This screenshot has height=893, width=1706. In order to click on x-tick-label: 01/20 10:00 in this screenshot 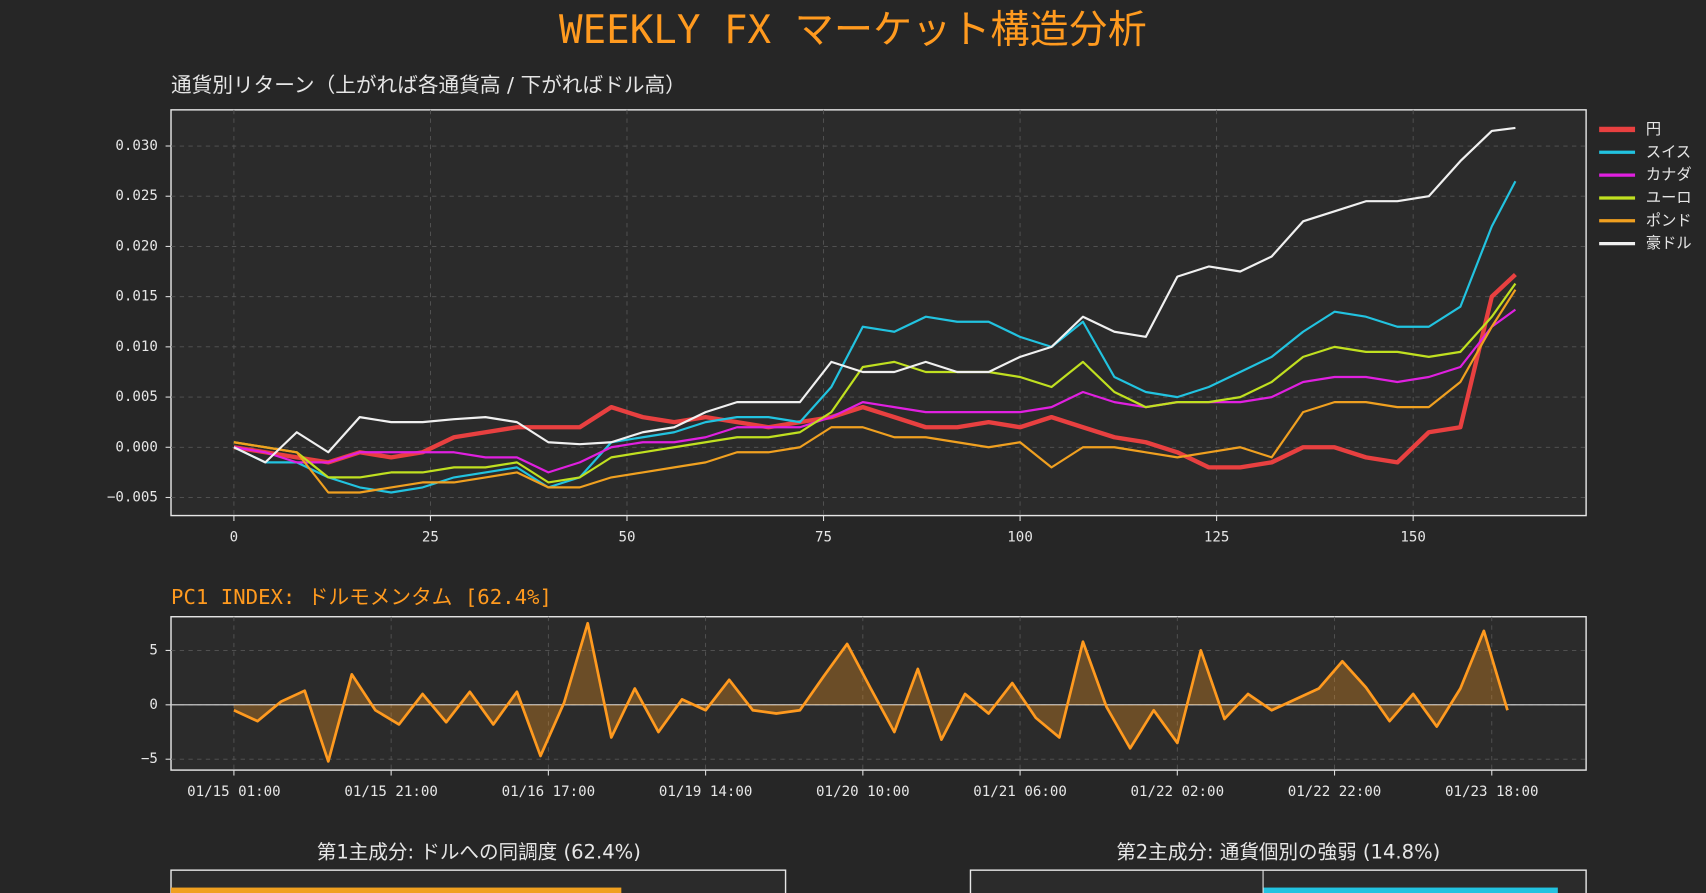, I will do `click(863, 792)`.